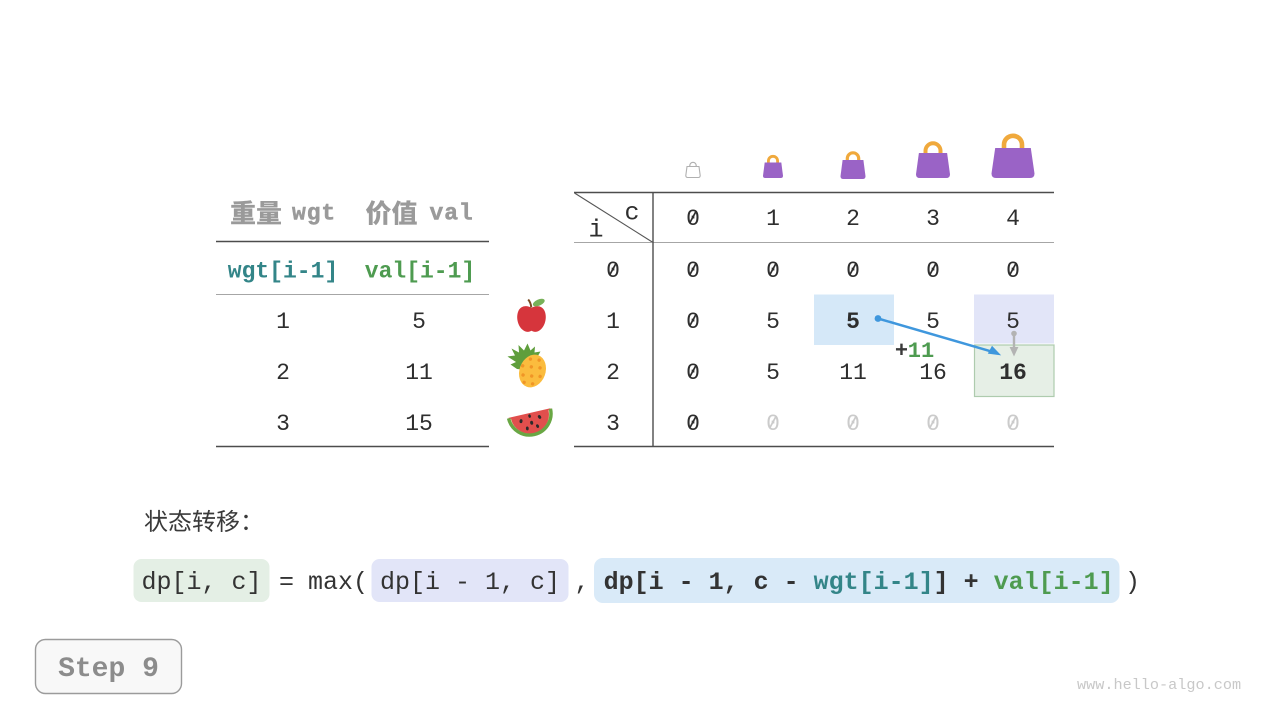  I want to click on svg-text: dp[i - 1, c], so click(470, 582).